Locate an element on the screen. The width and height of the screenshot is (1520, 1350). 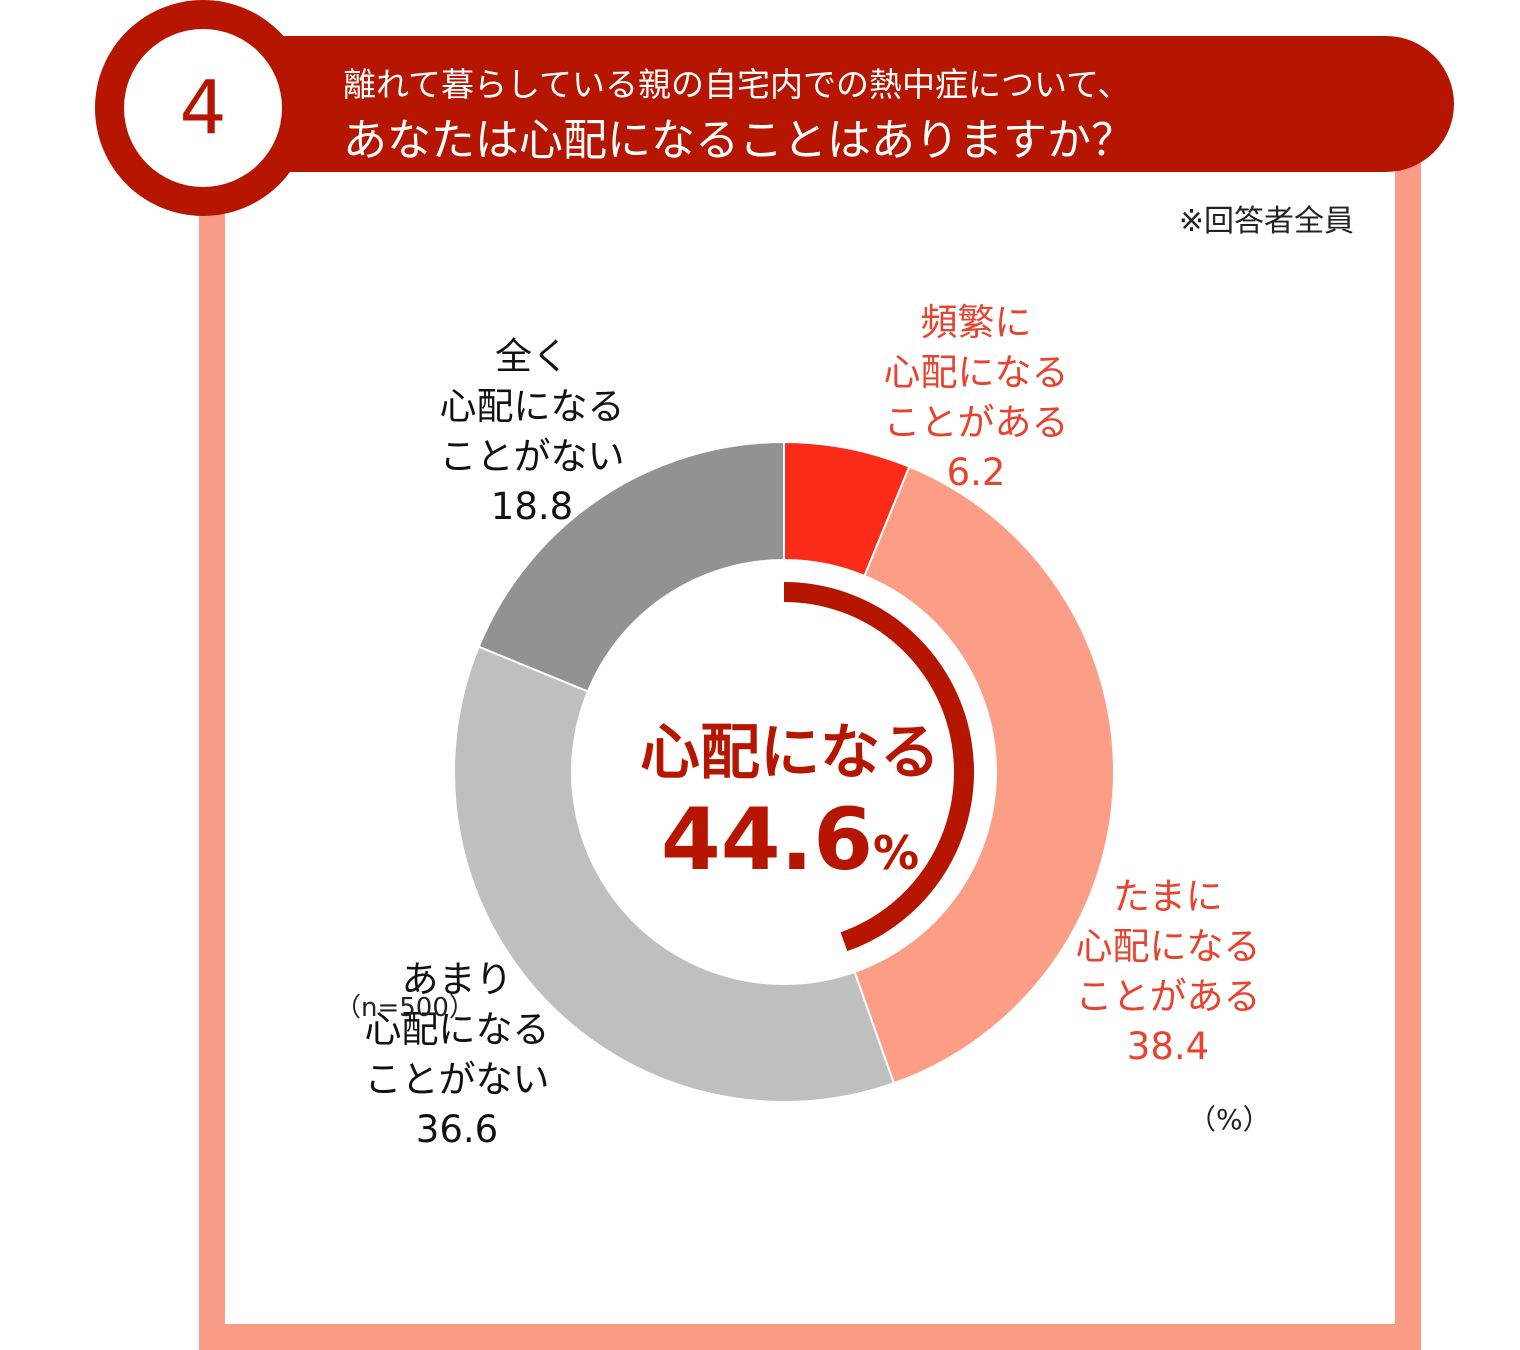
slice-label-sometimes: たまに 心配になる ことがある 38.4 is located at coordinates (1168, 972).